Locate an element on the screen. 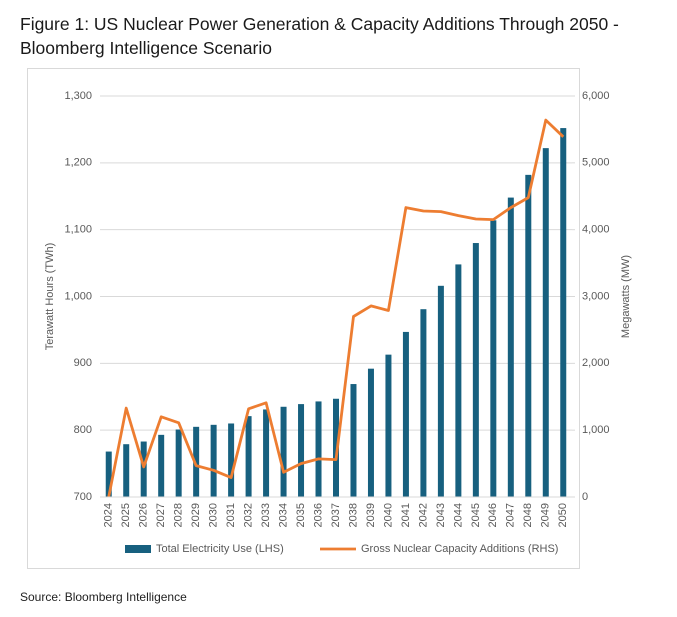 This screenshot has height=617, width=677. y2-axis-title: Megawatts (MW) is located at coordinates (626, 296).